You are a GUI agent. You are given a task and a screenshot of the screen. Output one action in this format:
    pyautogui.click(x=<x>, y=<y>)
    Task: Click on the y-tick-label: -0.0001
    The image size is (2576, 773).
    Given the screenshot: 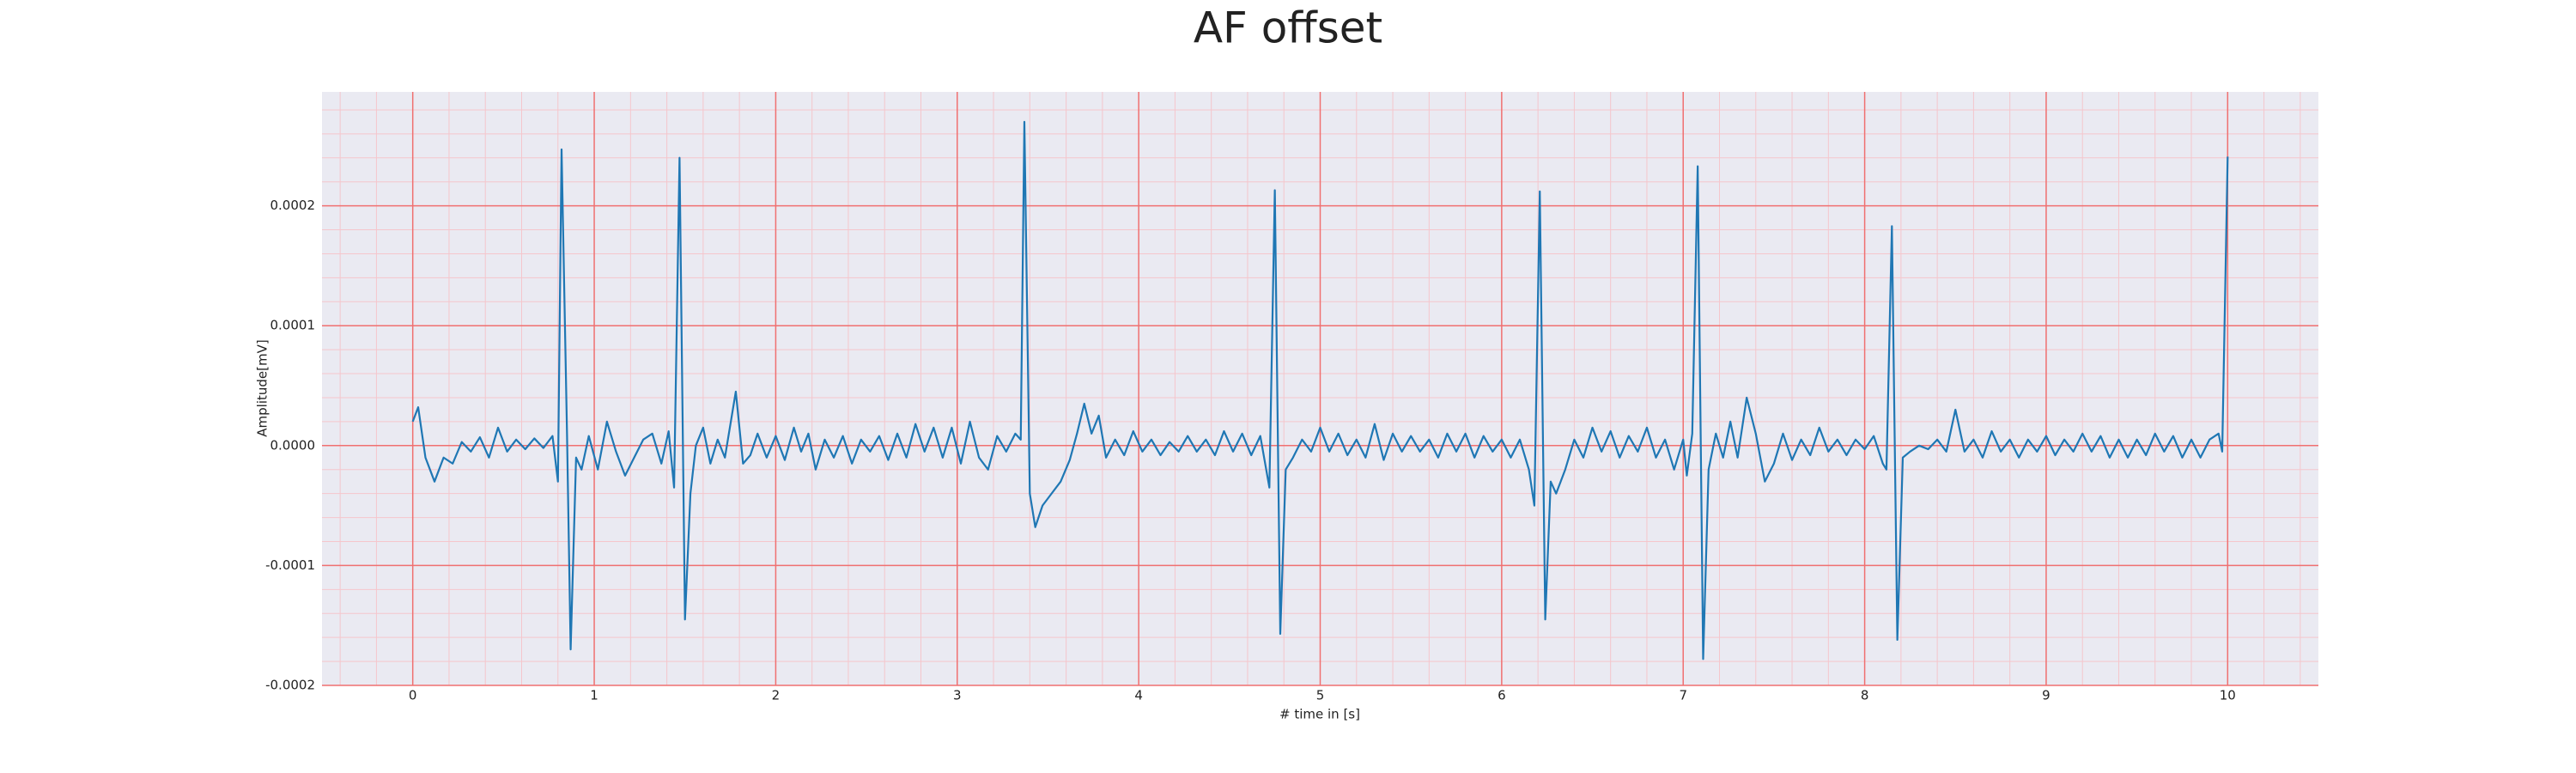 What is the action you would take?
    pyautogui.click(x=290, y=565)
    